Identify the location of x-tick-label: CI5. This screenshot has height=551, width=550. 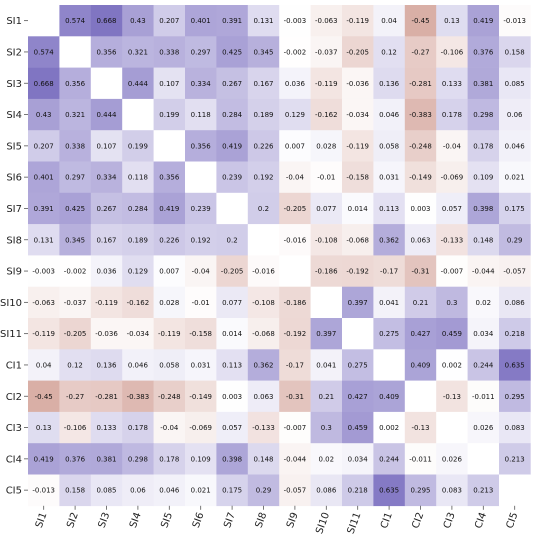
(513, 520).